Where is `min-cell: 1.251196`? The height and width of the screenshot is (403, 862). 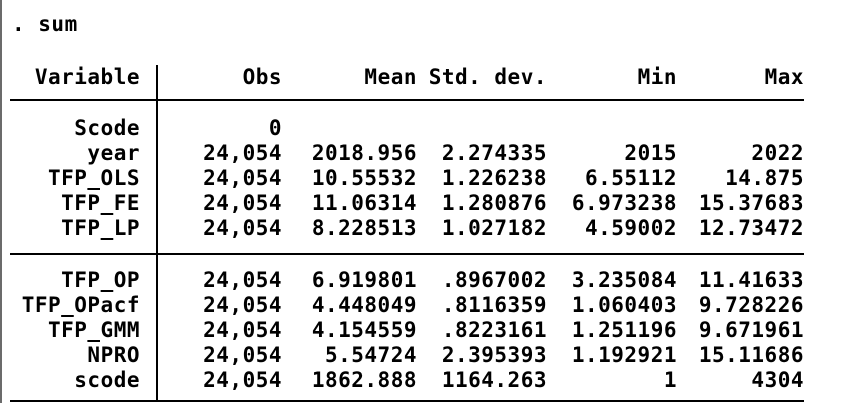 min-cell: 1.251196 is located at coordinates (624, 330).